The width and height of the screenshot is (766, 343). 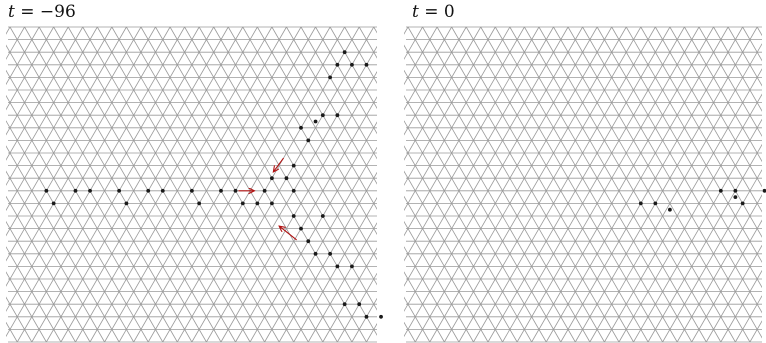 I want to click on time-value-right: = 0, so click(x=436, y=12).